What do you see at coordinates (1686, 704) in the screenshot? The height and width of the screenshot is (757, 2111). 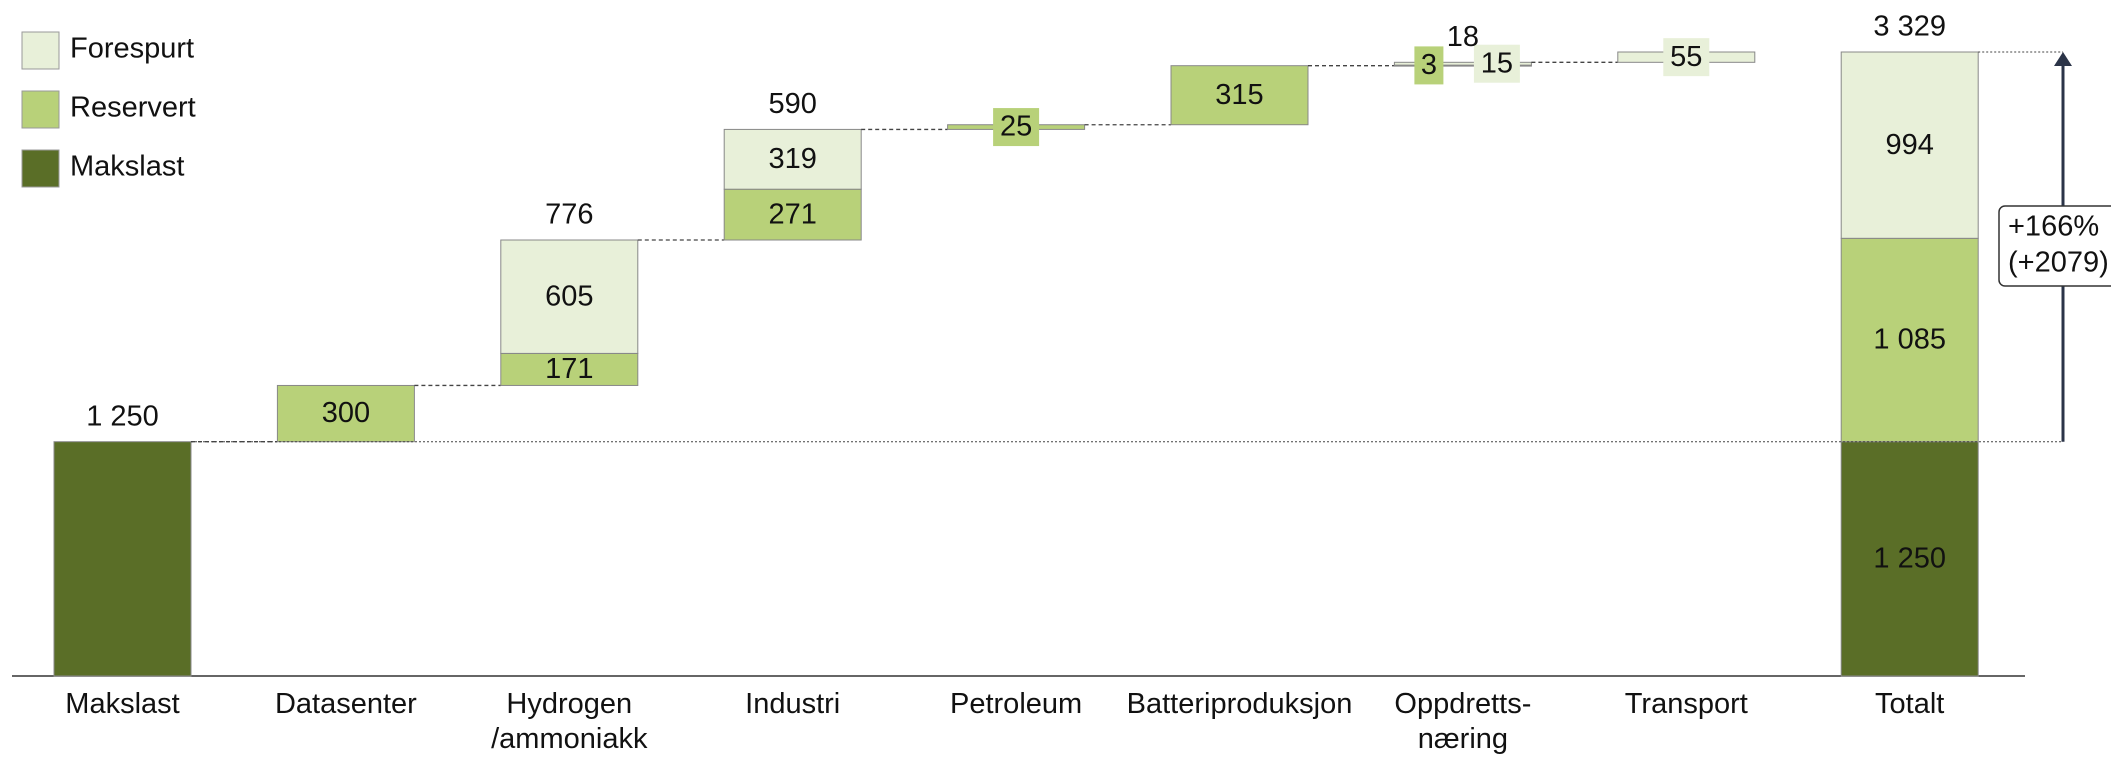 I see `x-tick-label: Transport` at bounding box center [1686, 704].